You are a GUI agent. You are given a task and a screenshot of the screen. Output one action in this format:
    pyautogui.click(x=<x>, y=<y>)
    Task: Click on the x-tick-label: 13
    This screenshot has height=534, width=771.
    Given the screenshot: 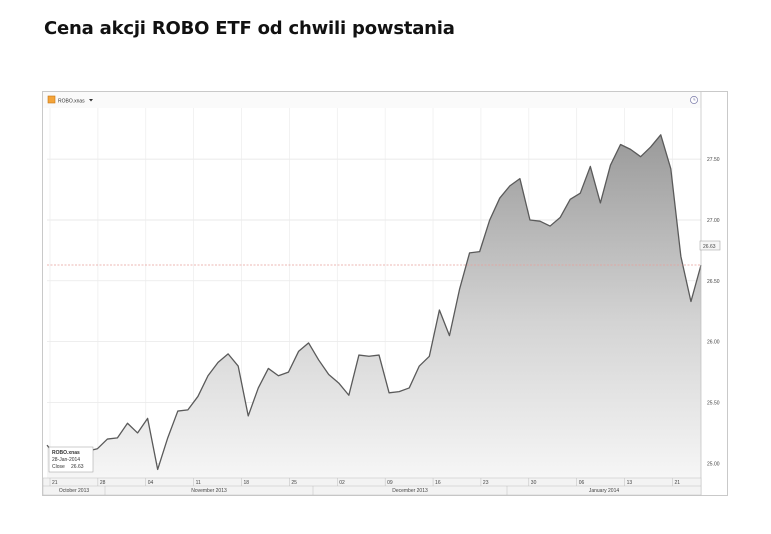 What is the action you would take?
    pyautogui.click(x=630, y=483)
    